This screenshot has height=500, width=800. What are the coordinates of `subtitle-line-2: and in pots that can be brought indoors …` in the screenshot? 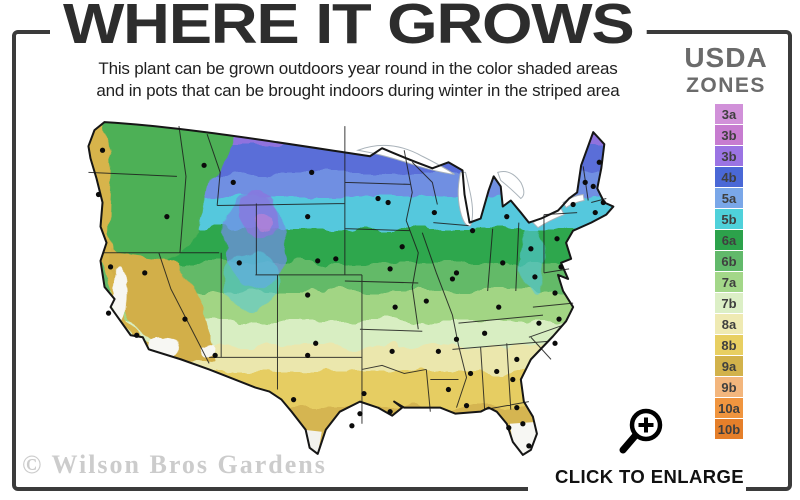 It's located at (358, 91).